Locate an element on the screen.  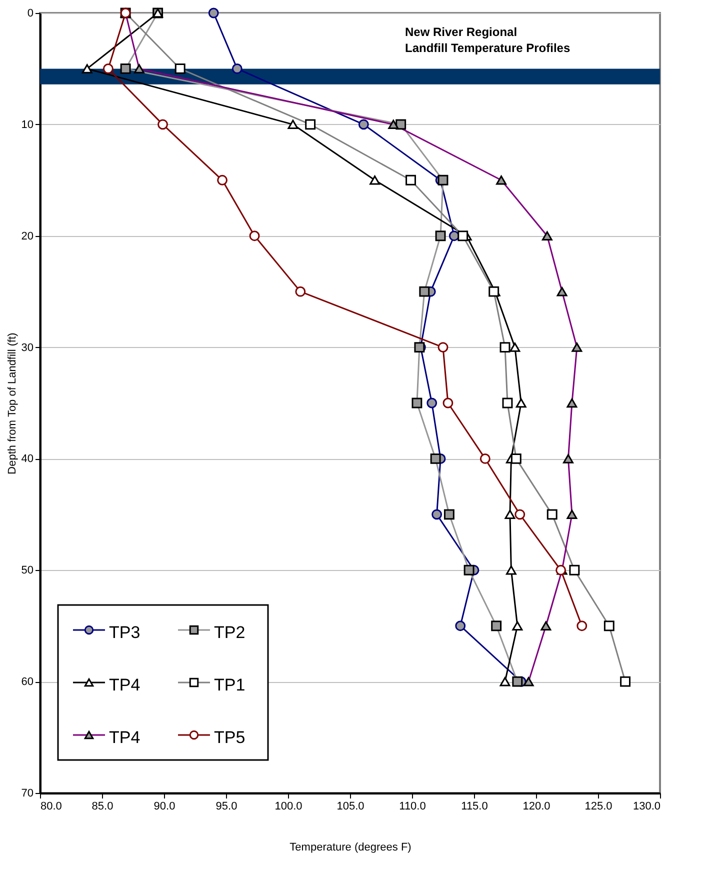
x-tick-label: 100.0 is located at coordinates (288, 806).